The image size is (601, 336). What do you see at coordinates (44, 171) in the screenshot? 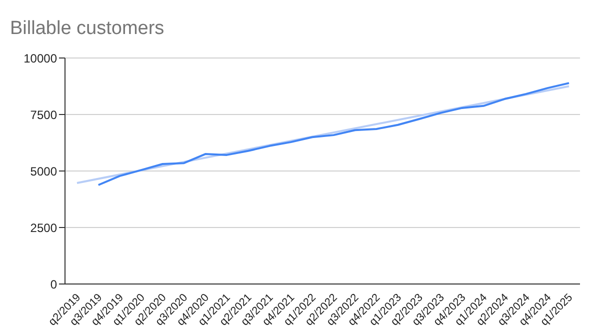
I see `y-tick-label: 5000` at bounding box center [44, 171].